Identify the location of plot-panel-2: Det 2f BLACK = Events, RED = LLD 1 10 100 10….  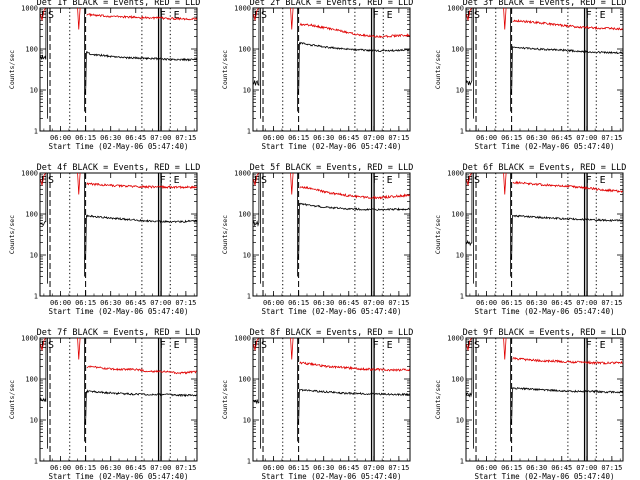
(317, 75).